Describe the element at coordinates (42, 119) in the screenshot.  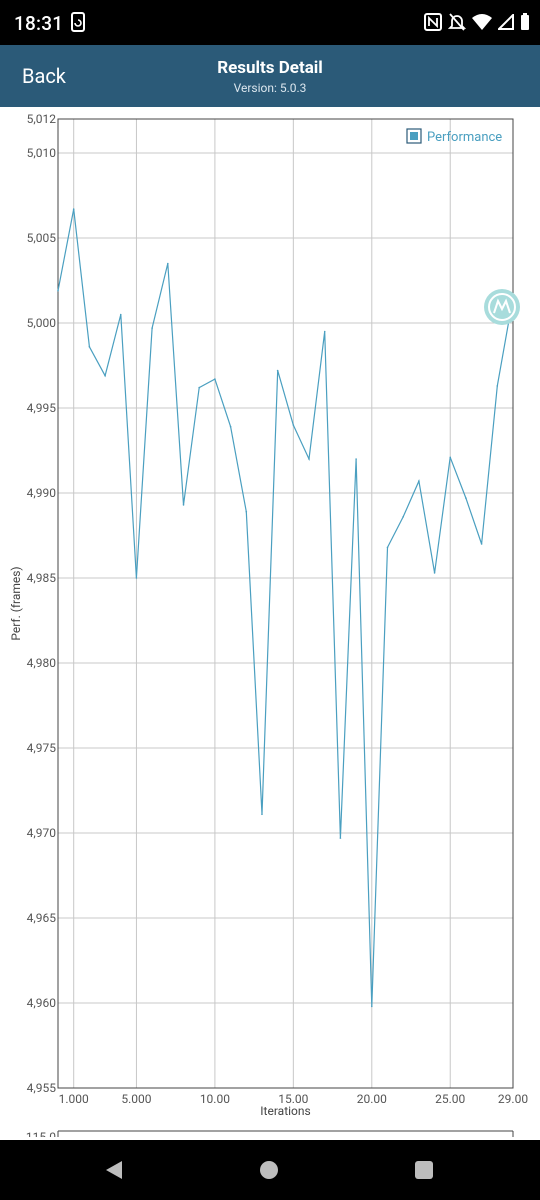
I see `y-tick-label: 5,012` at that location.